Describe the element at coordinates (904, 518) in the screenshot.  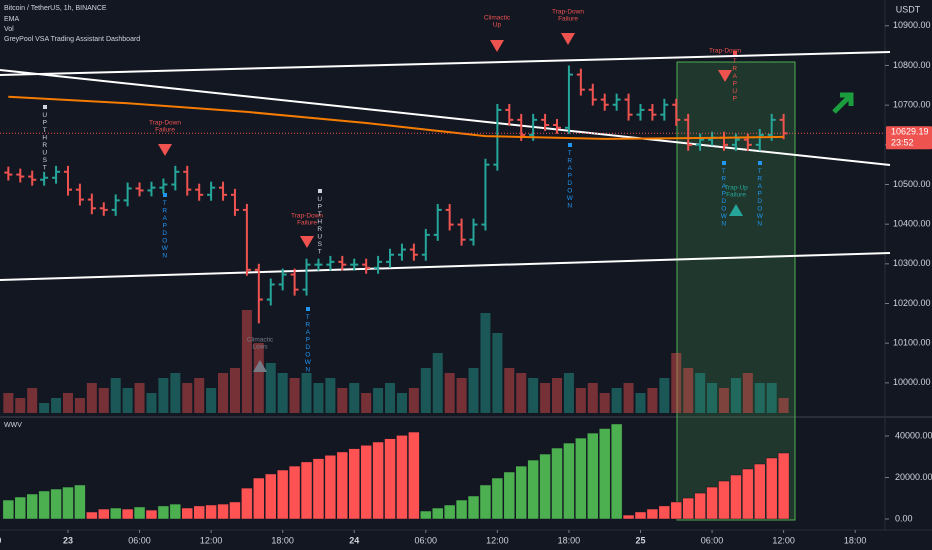
I see `y-tick-label: 0.00` at that location.